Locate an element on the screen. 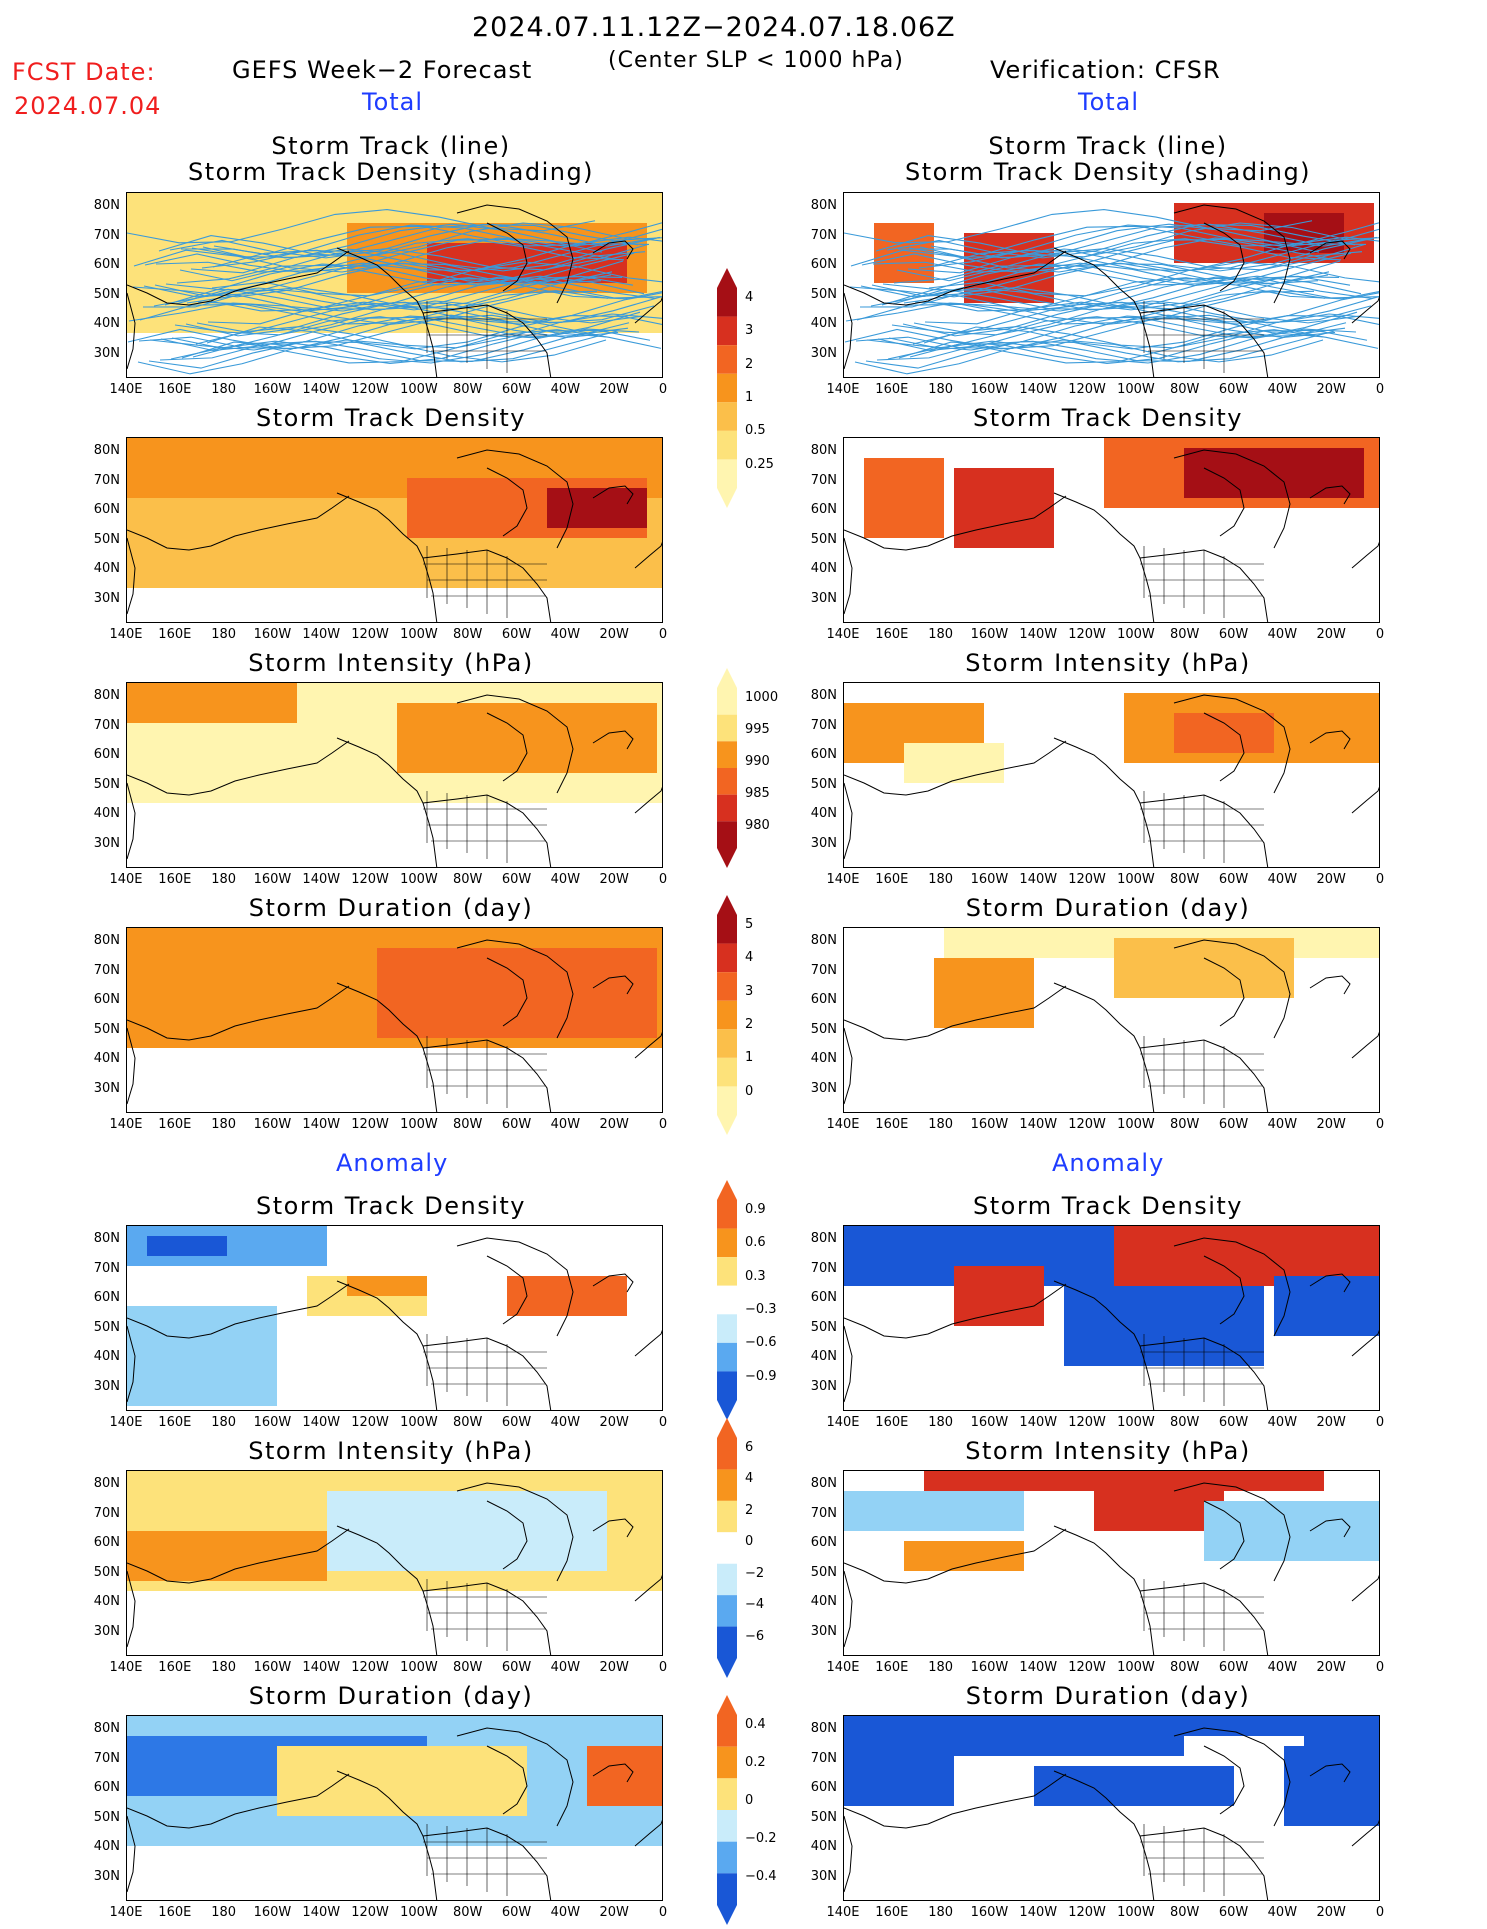 The height and width of the screenshot is (1929, 1487). lon-label: 160E is located at coordinates (175, 1124).